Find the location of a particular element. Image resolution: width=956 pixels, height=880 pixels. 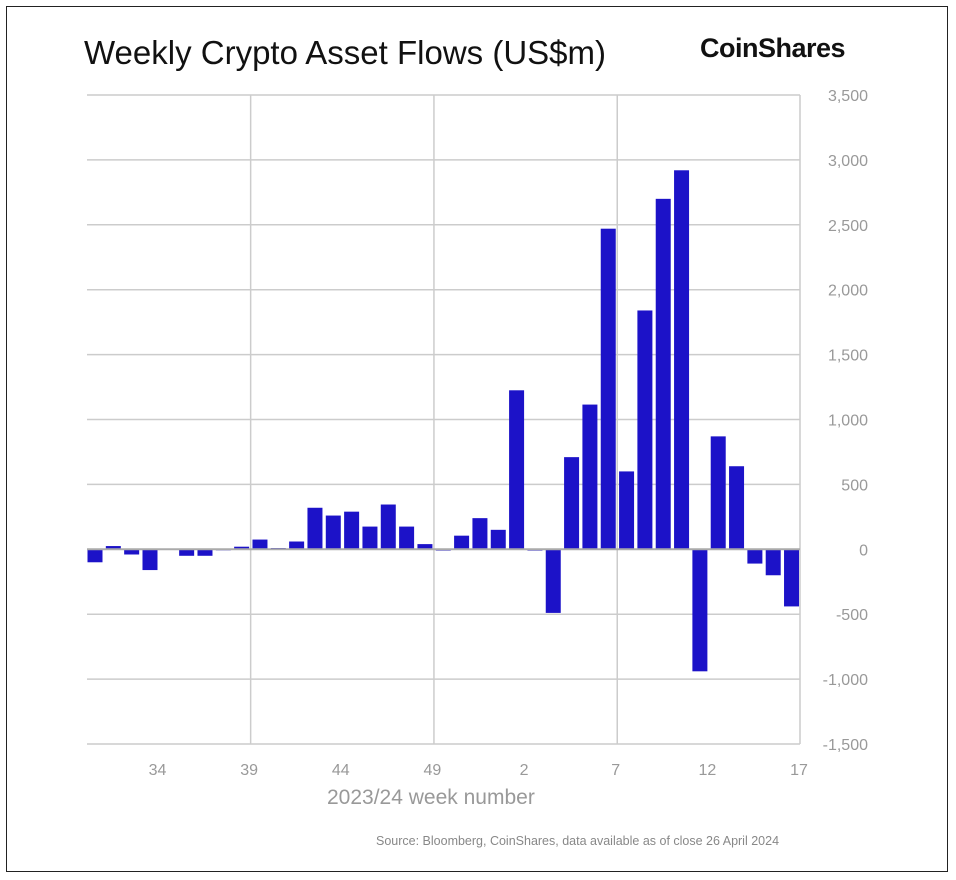

brand-logo: CoinShares is located at coordinates (773, 48).